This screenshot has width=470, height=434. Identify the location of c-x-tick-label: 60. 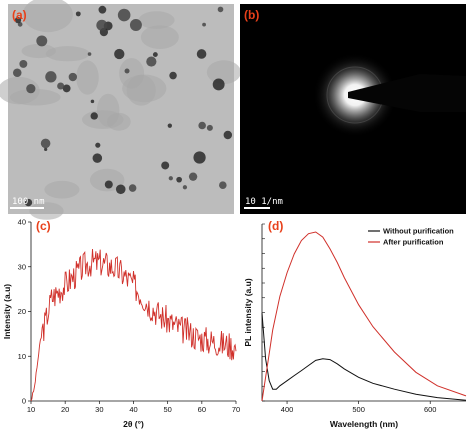
(202, 409).